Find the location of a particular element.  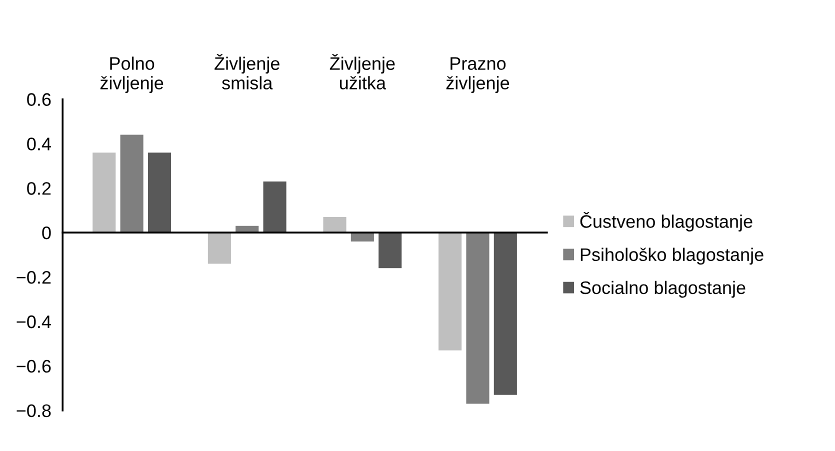

y-tick-label: 0.4 is located at coordinates (39, 144).